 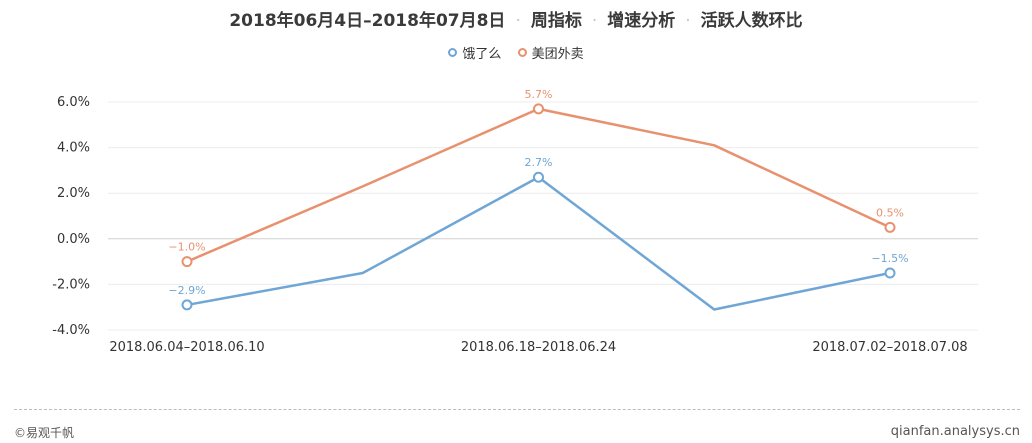 What do you see at coordinates (516, 52) in the screenshot?
I see `chart-legend: 饿了么 美团外卖` at bounding box center [516, 52].